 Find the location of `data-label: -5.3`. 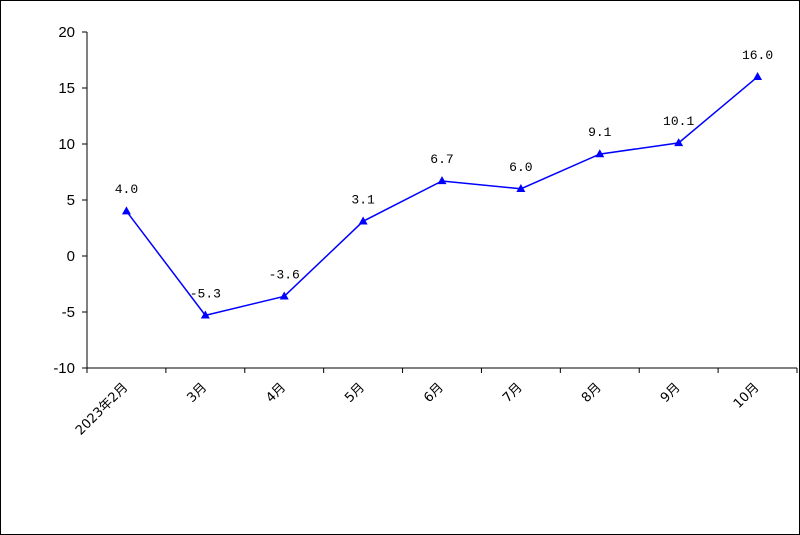

data-label: -5.3 is located at coordinates (205, 293).